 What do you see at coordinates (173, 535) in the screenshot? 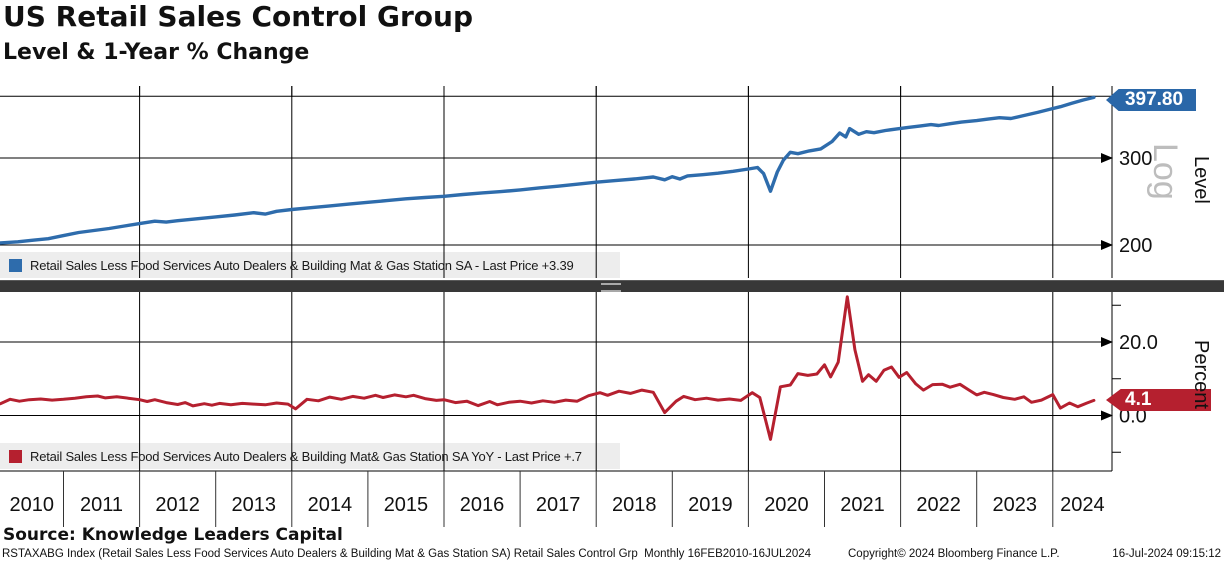
I see `source-attribution: Source: Knowledge Leaders Capital` at bounding box center [173, 535].